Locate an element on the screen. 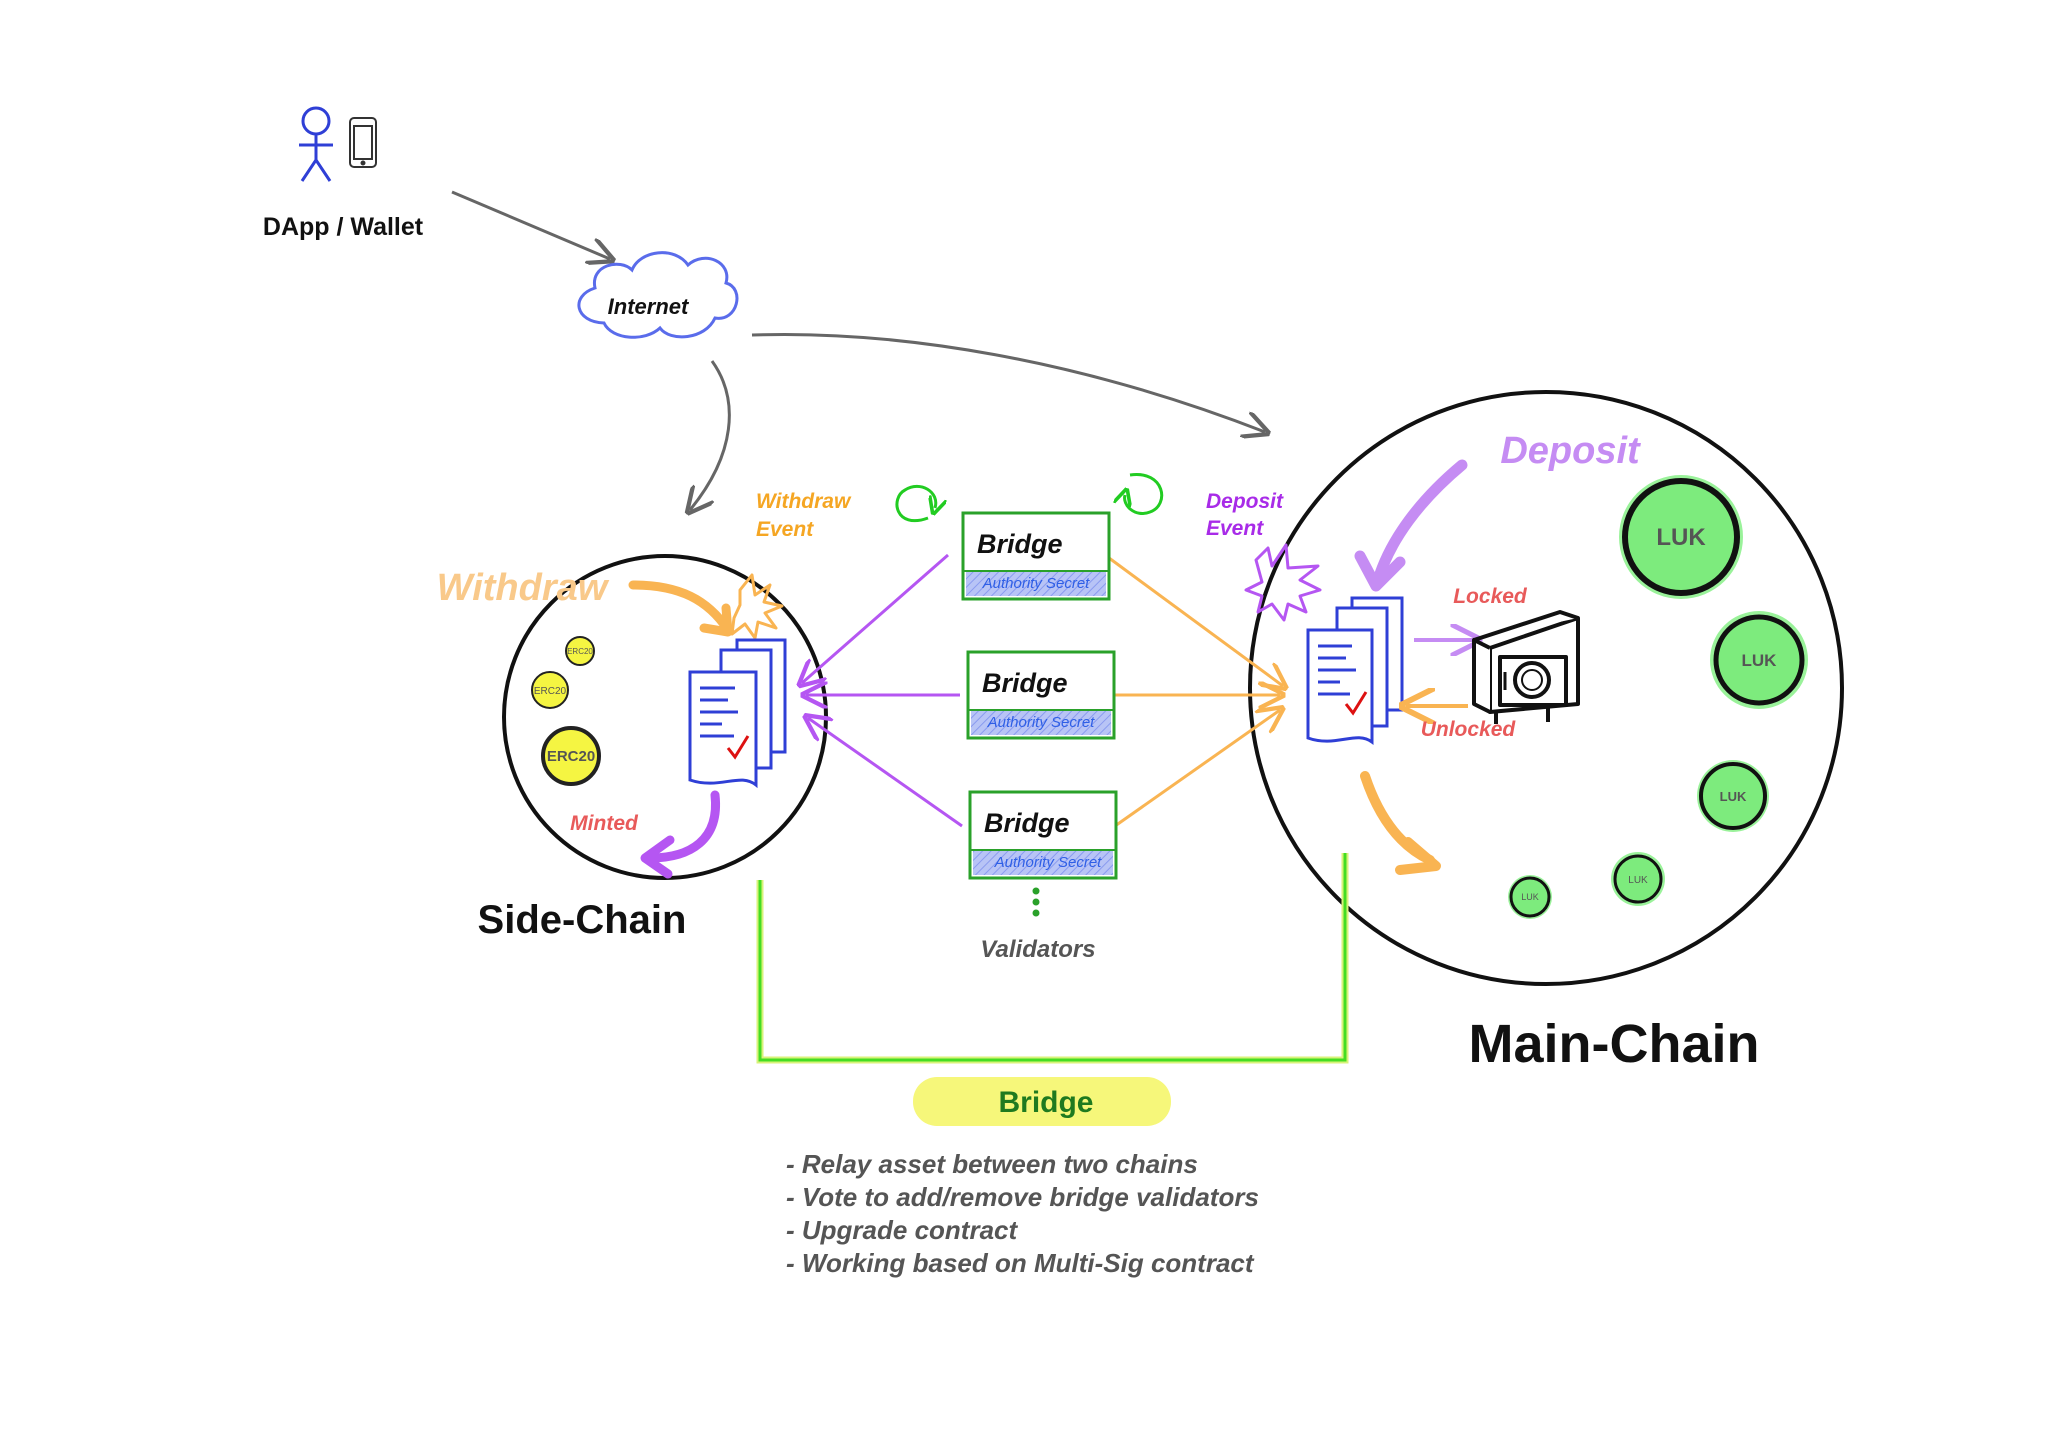 This screenshot has width=2049, height=1449. rotate-right-icon is located at coordinates (1144, 494).